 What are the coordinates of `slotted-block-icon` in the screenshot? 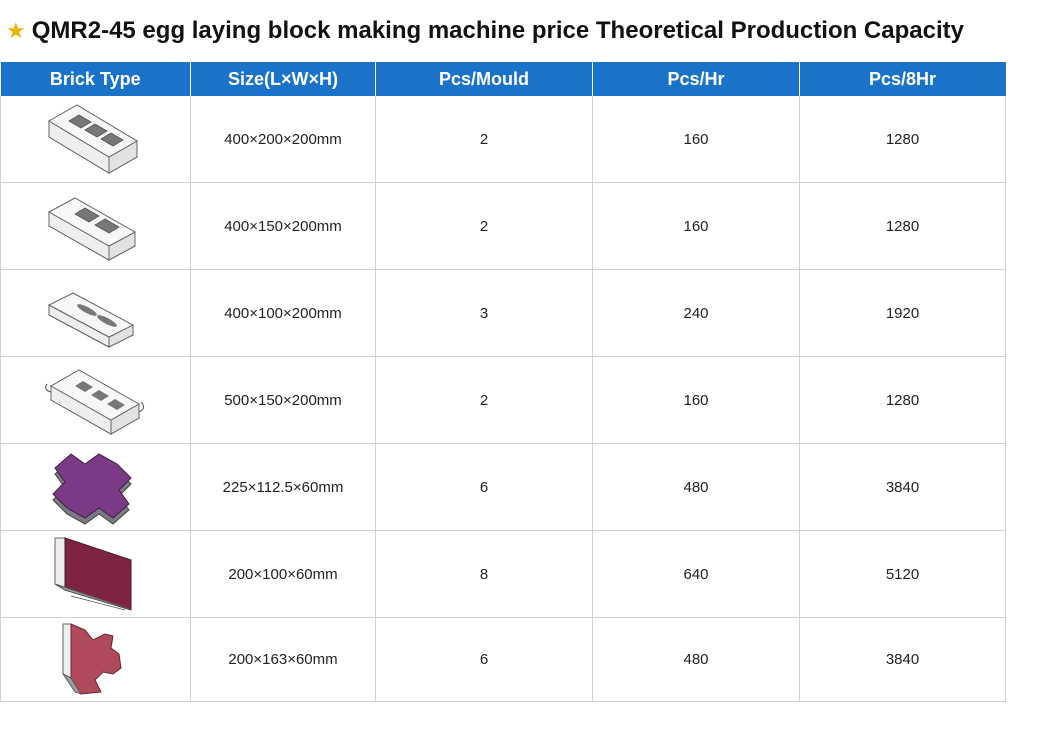 It's located at (90, 320).